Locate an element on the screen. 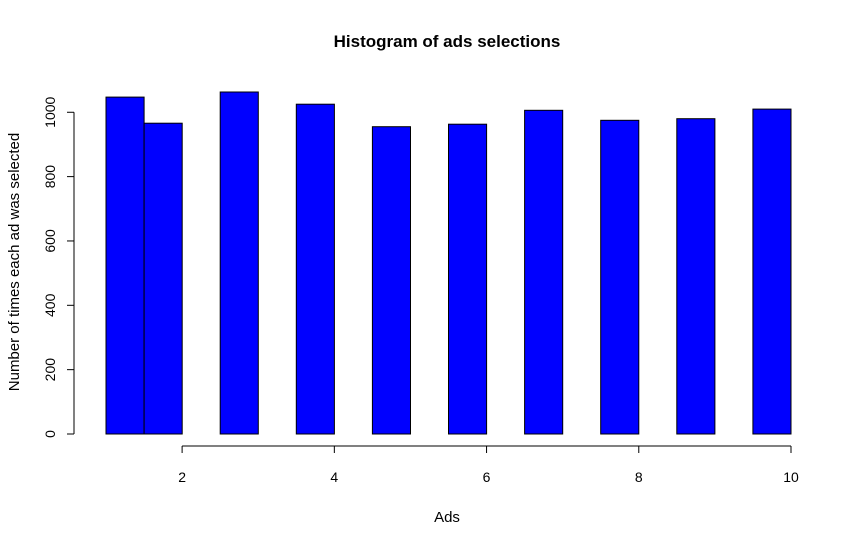 The image size is (859, 545). y-axis: 0 200 400 600 800 1000 is located at coordinates (58, 267).